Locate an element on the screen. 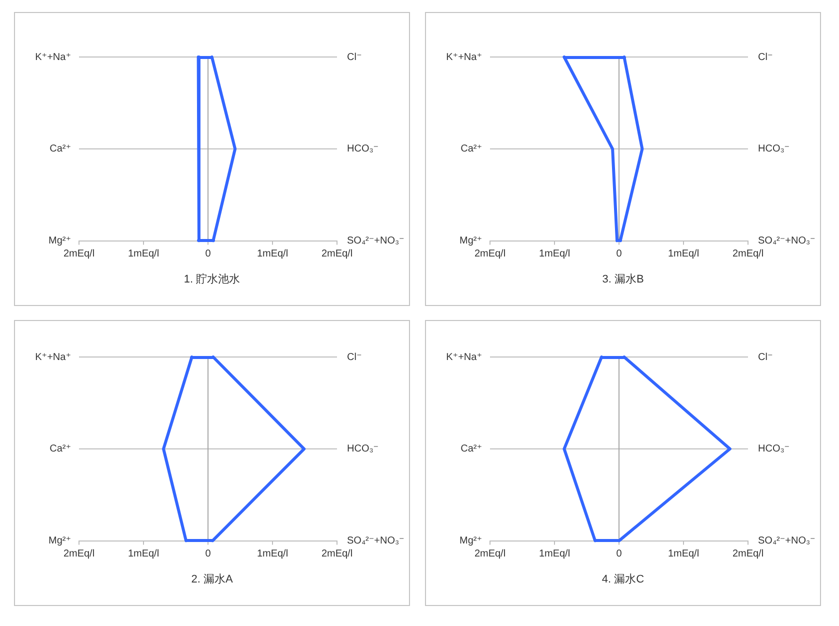 The width and height of the screenshot is (839, 626). text: 1. 貯水池水 is located at coordinates (212, 279).